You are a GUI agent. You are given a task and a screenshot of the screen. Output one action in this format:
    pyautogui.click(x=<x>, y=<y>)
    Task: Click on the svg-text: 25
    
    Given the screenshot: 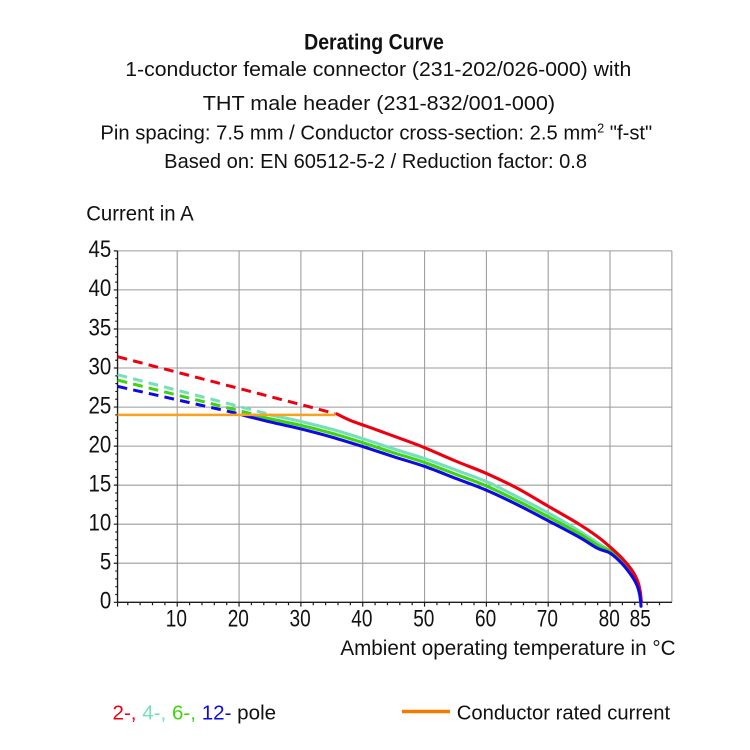 What is the action you would take?
    pyautogui.click(x=100, y=405)
    